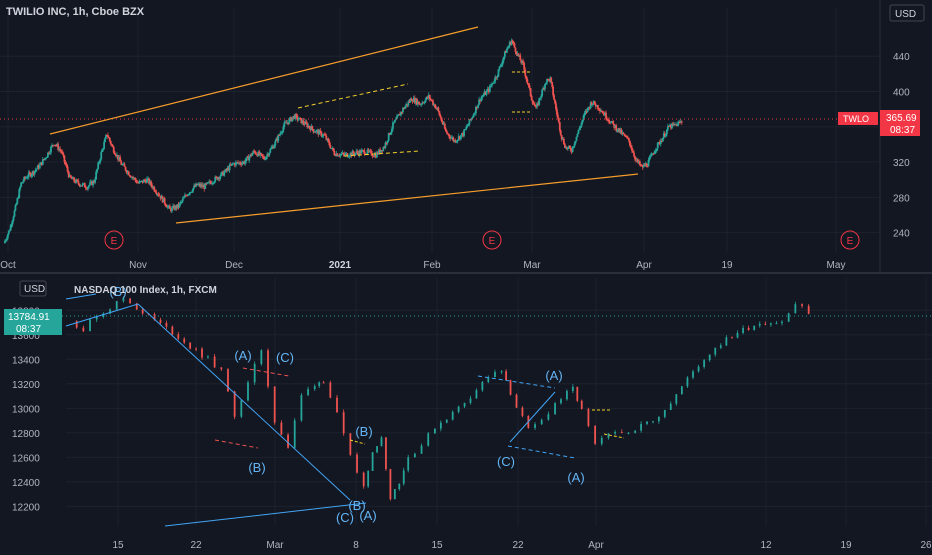 The height and width of the screenshot is (555, 932). Describe the element at coordinates (836, 265) in the screenshot. I see `x-tick-label: May` at that location.